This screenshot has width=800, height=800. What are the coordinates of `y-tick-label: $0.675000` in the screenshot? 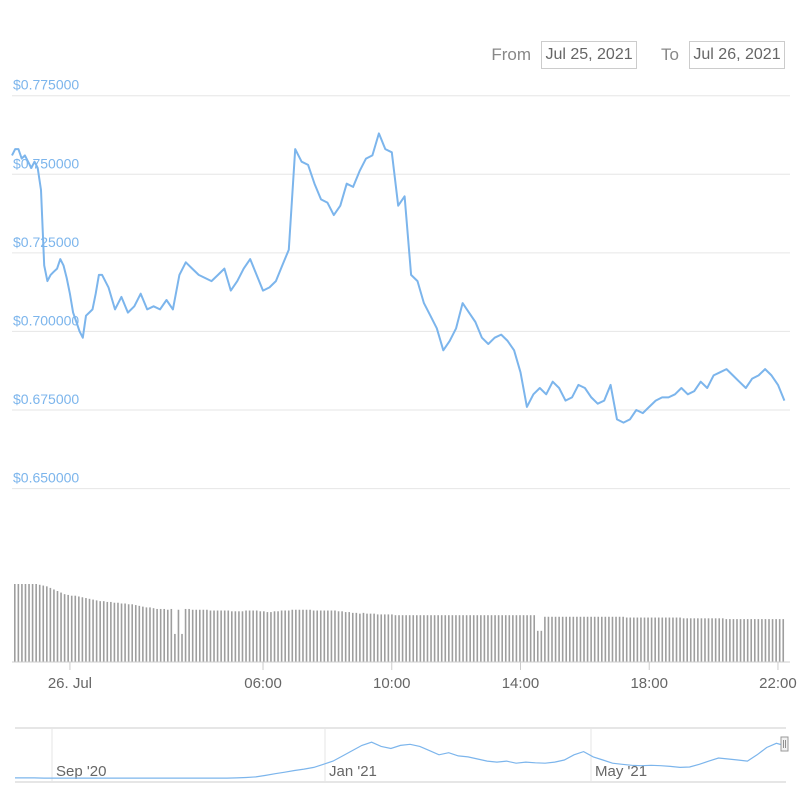 It's located at (46, 399).